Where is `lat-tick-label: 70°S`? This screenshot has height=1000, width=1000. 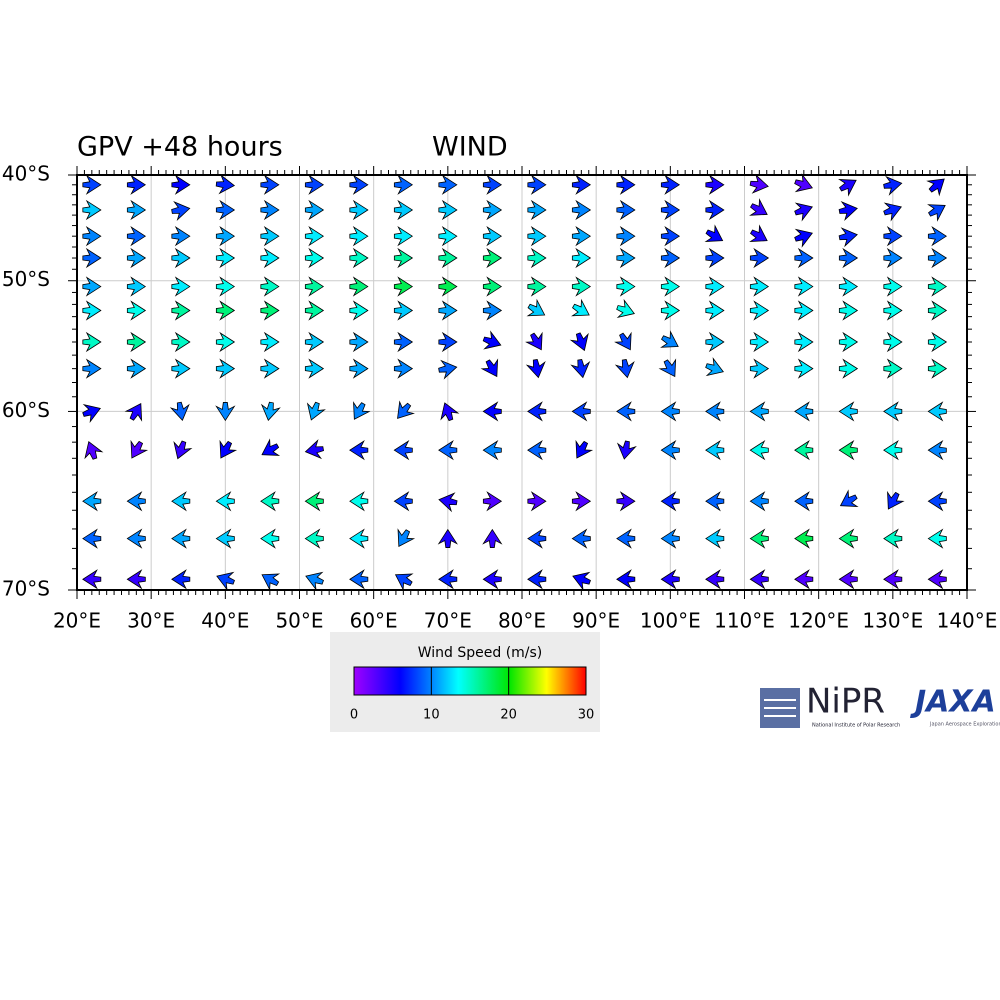
lat-tick-label: 70°S is located at coordinates (26, 589).